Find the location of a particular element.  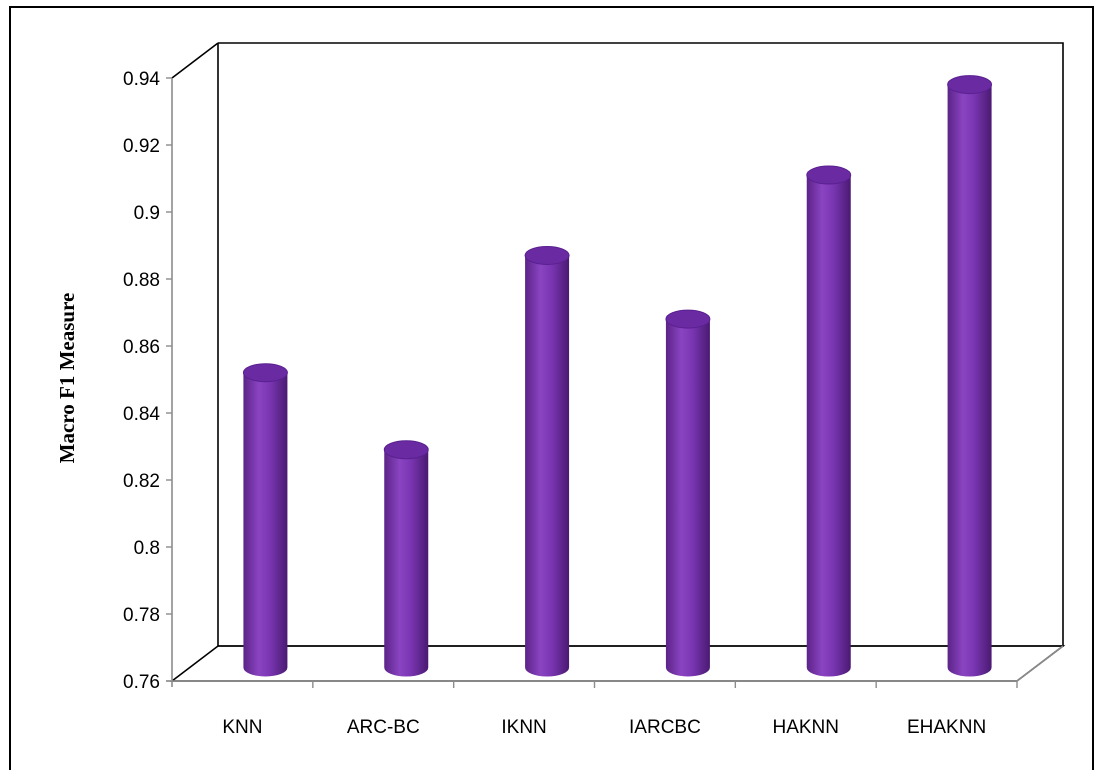

y-tick-label: 0.88 is located at coordinates (141, 280).